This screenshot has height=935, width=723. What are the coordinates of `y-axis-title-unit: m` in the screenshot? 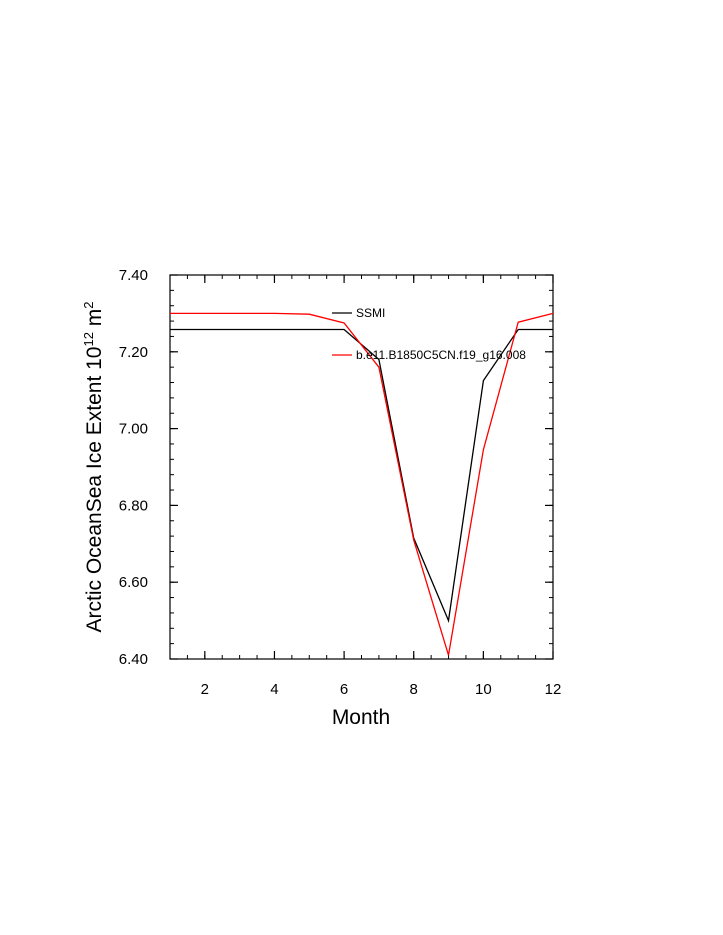 It's located at (94, 320).